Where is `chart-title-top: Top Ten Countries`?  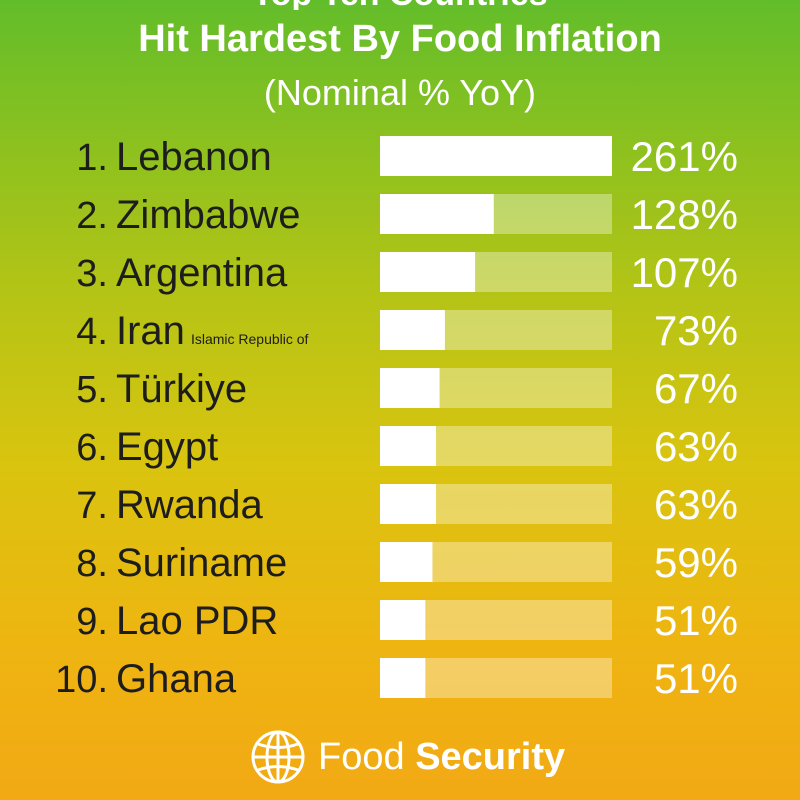 chart-title-top: Top Ten Countries is located at coordinates (400, 5).